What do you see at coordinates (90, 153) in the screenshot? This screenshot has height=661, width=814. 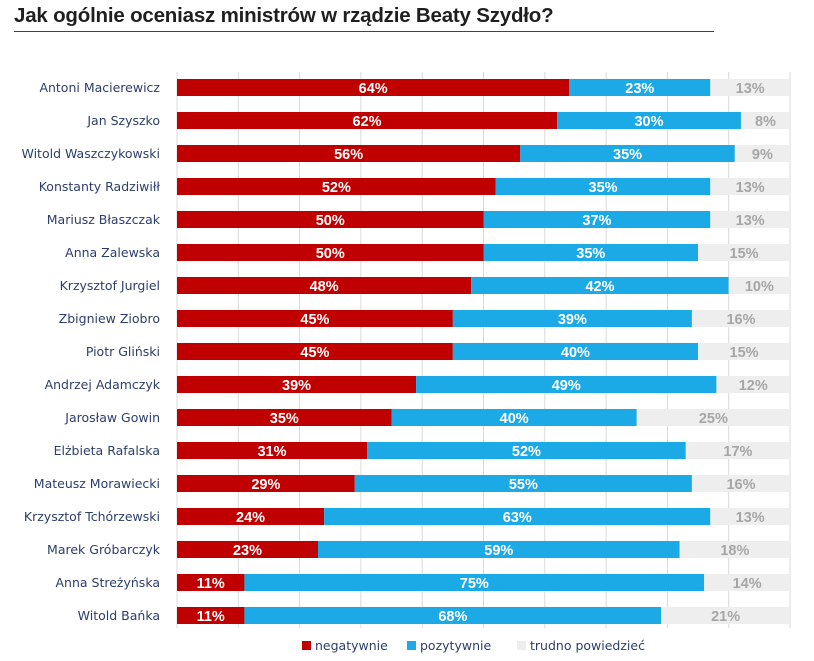 I see `category-label: Witold Waszczykowski` at bounding box center [90, 153].